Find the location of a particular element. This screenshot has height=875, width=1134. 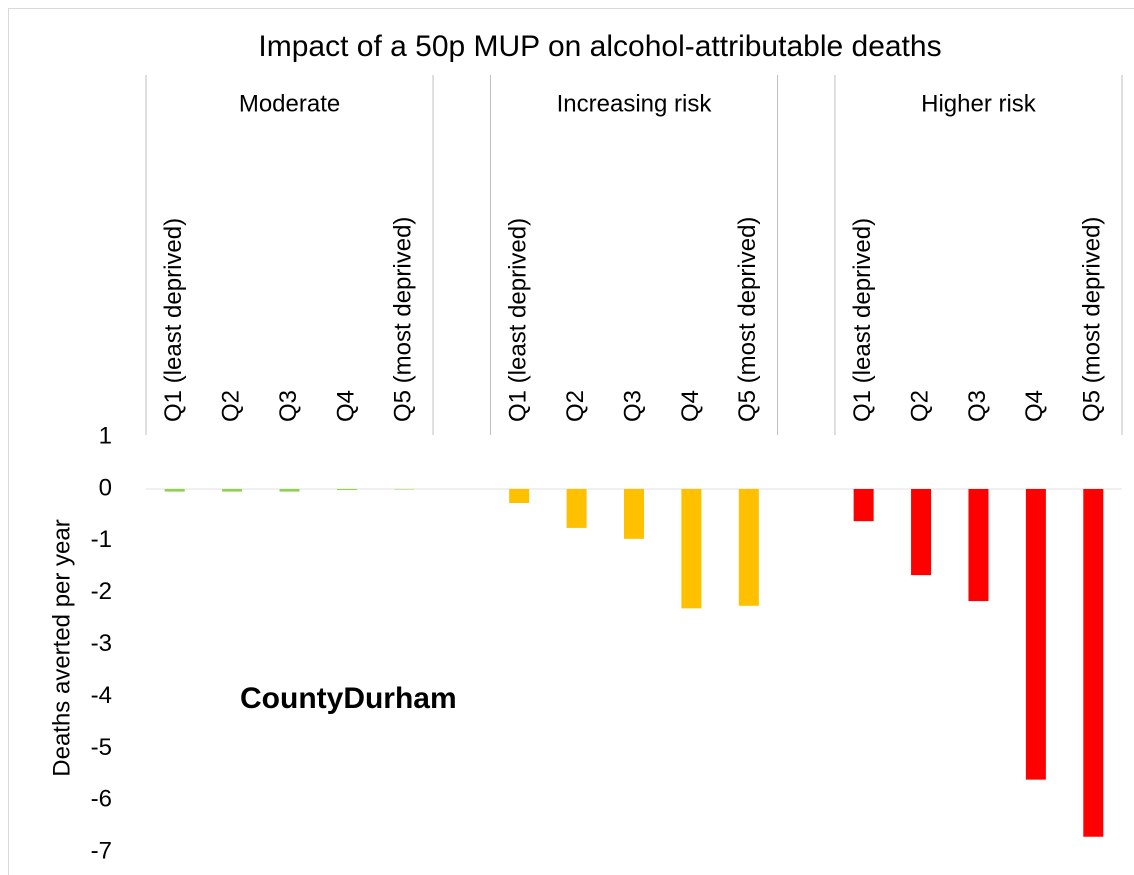

y-tick-label: -4 is located at coordinates (101, 695).